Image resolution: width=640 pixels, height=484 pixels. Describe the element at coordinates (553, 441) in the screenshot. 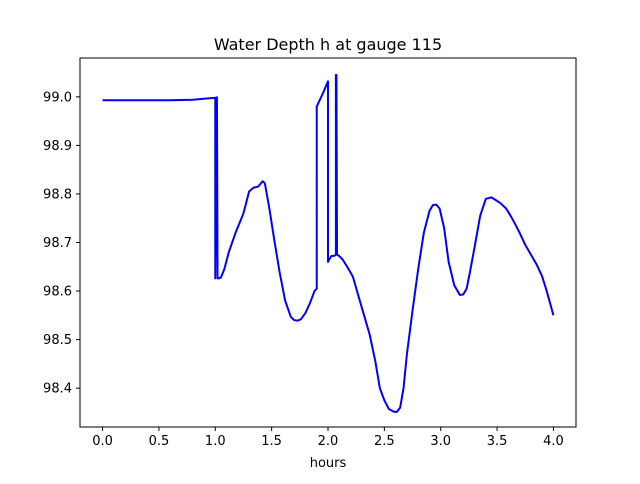

I see `x-tick-label: 4.0` at that location.